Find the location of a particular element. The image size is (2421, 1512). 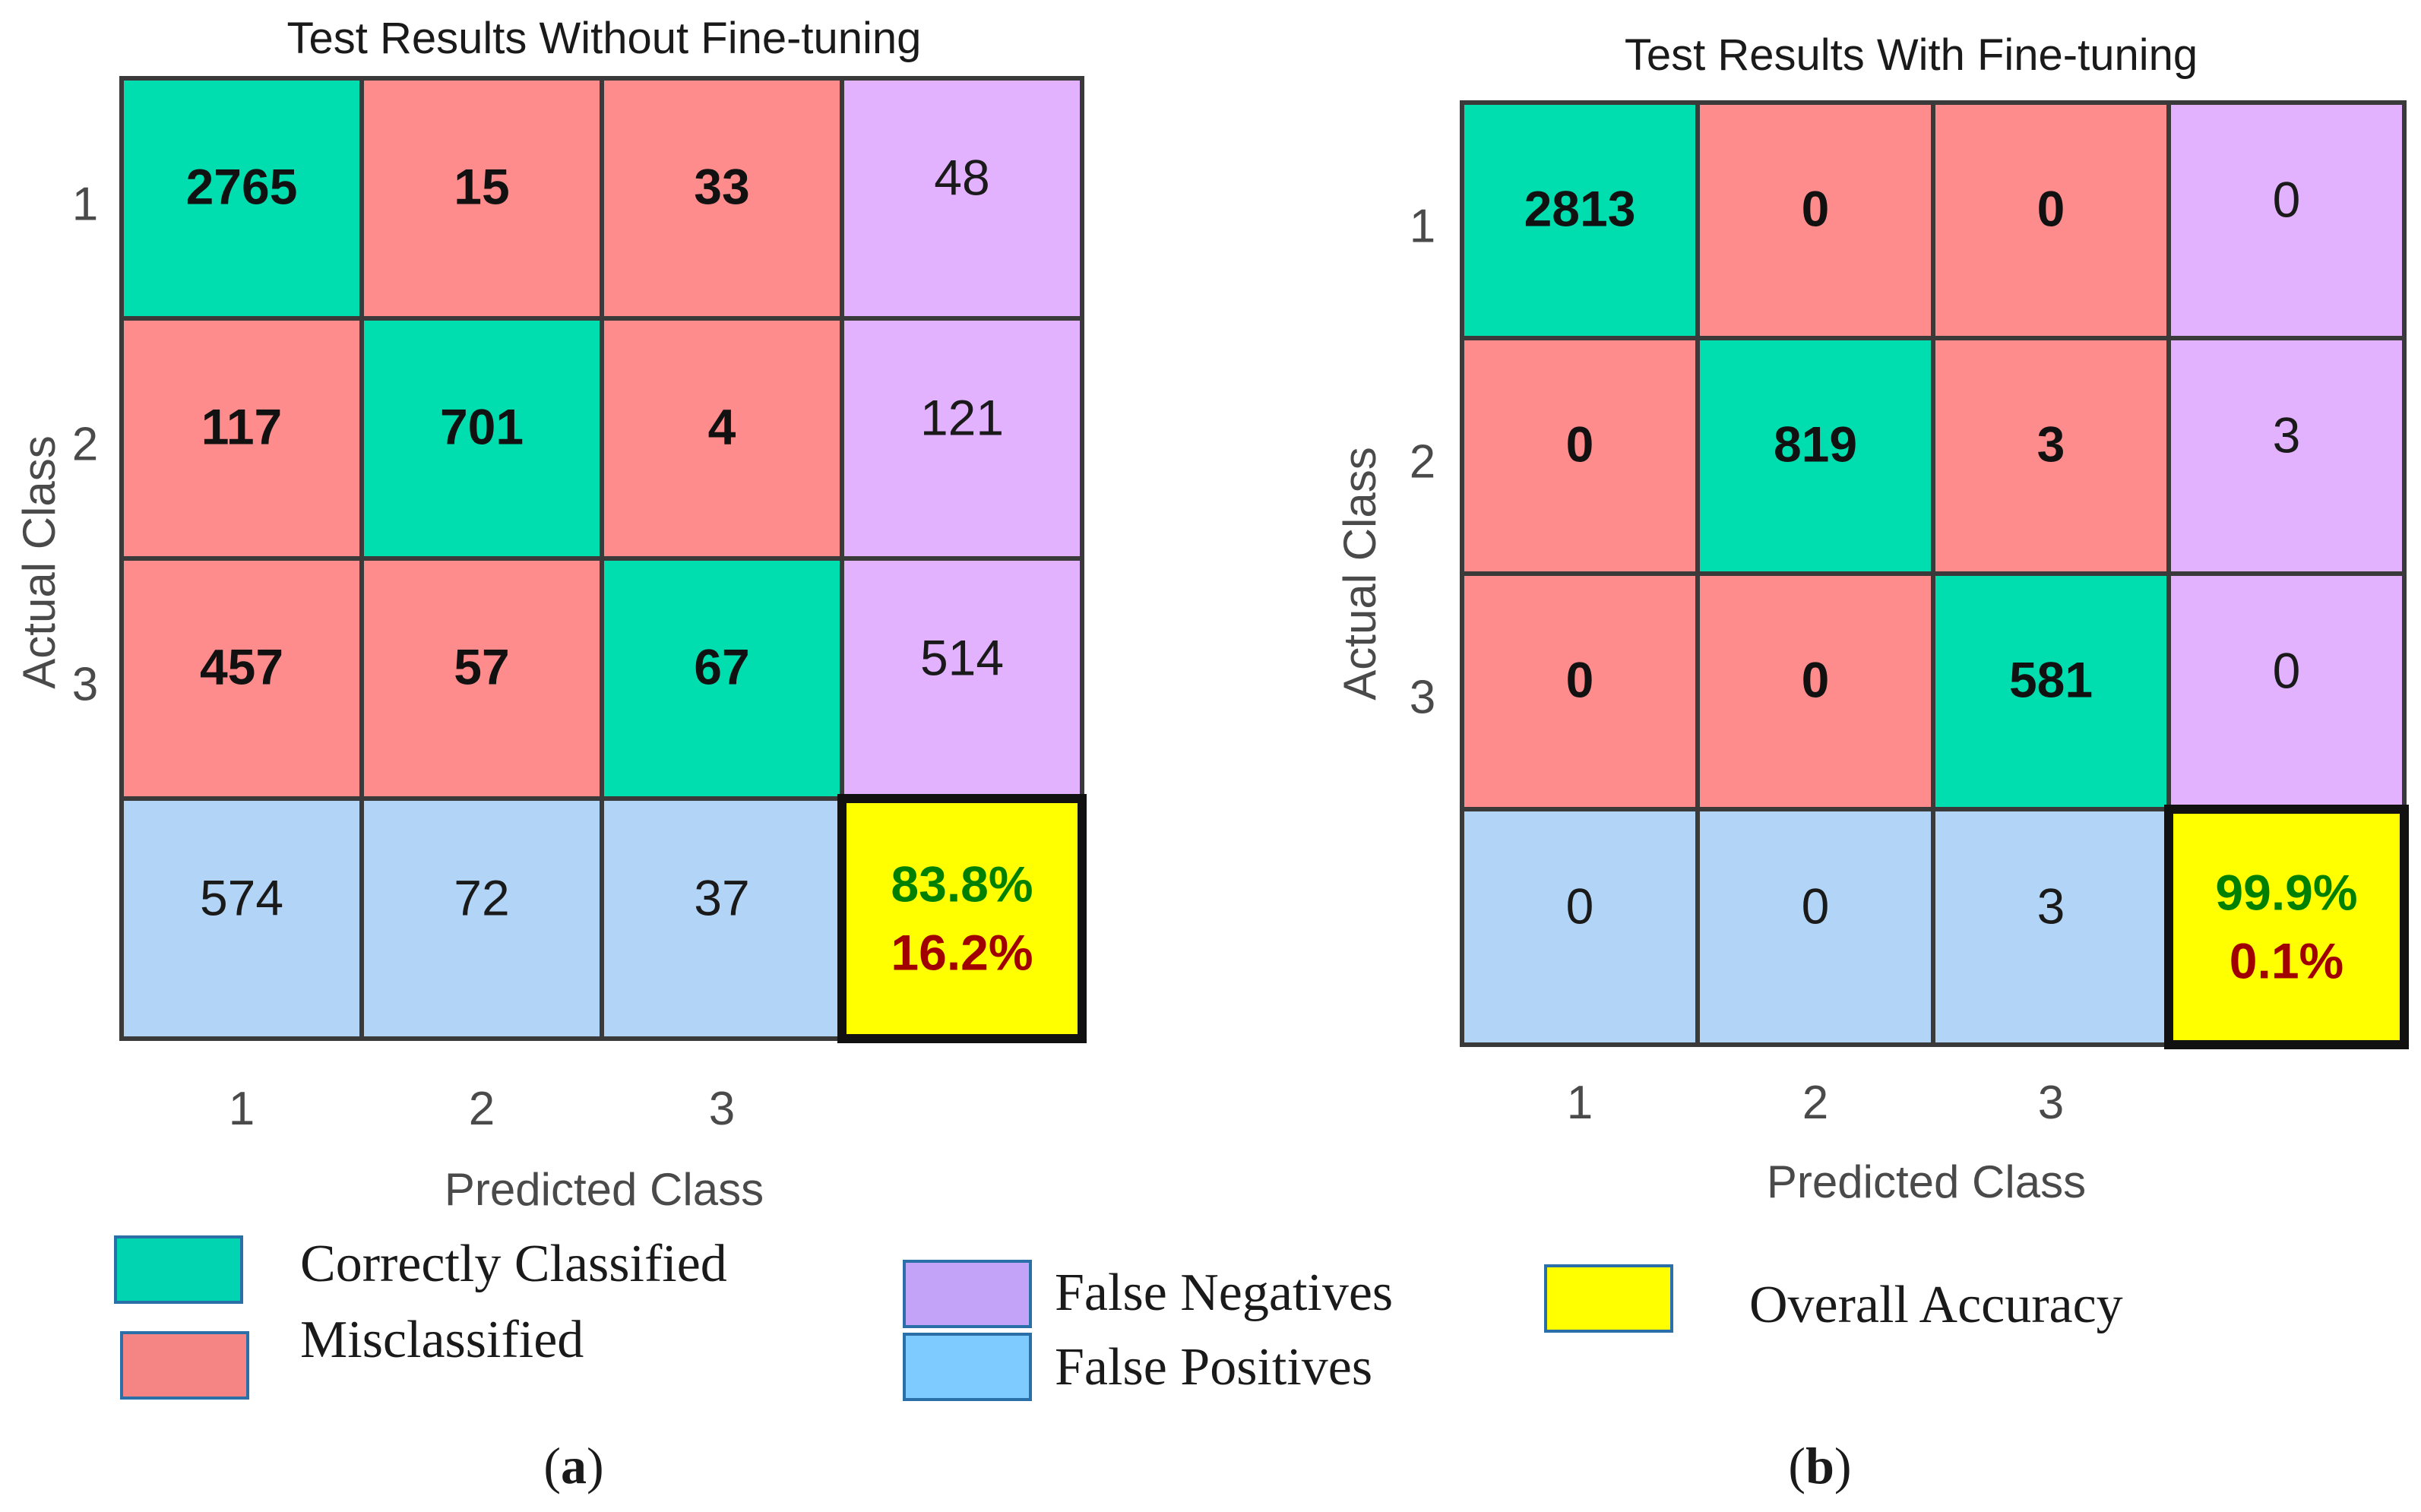

legend-label-misclassified: Misclassified is located at coordinates (442, 1340).